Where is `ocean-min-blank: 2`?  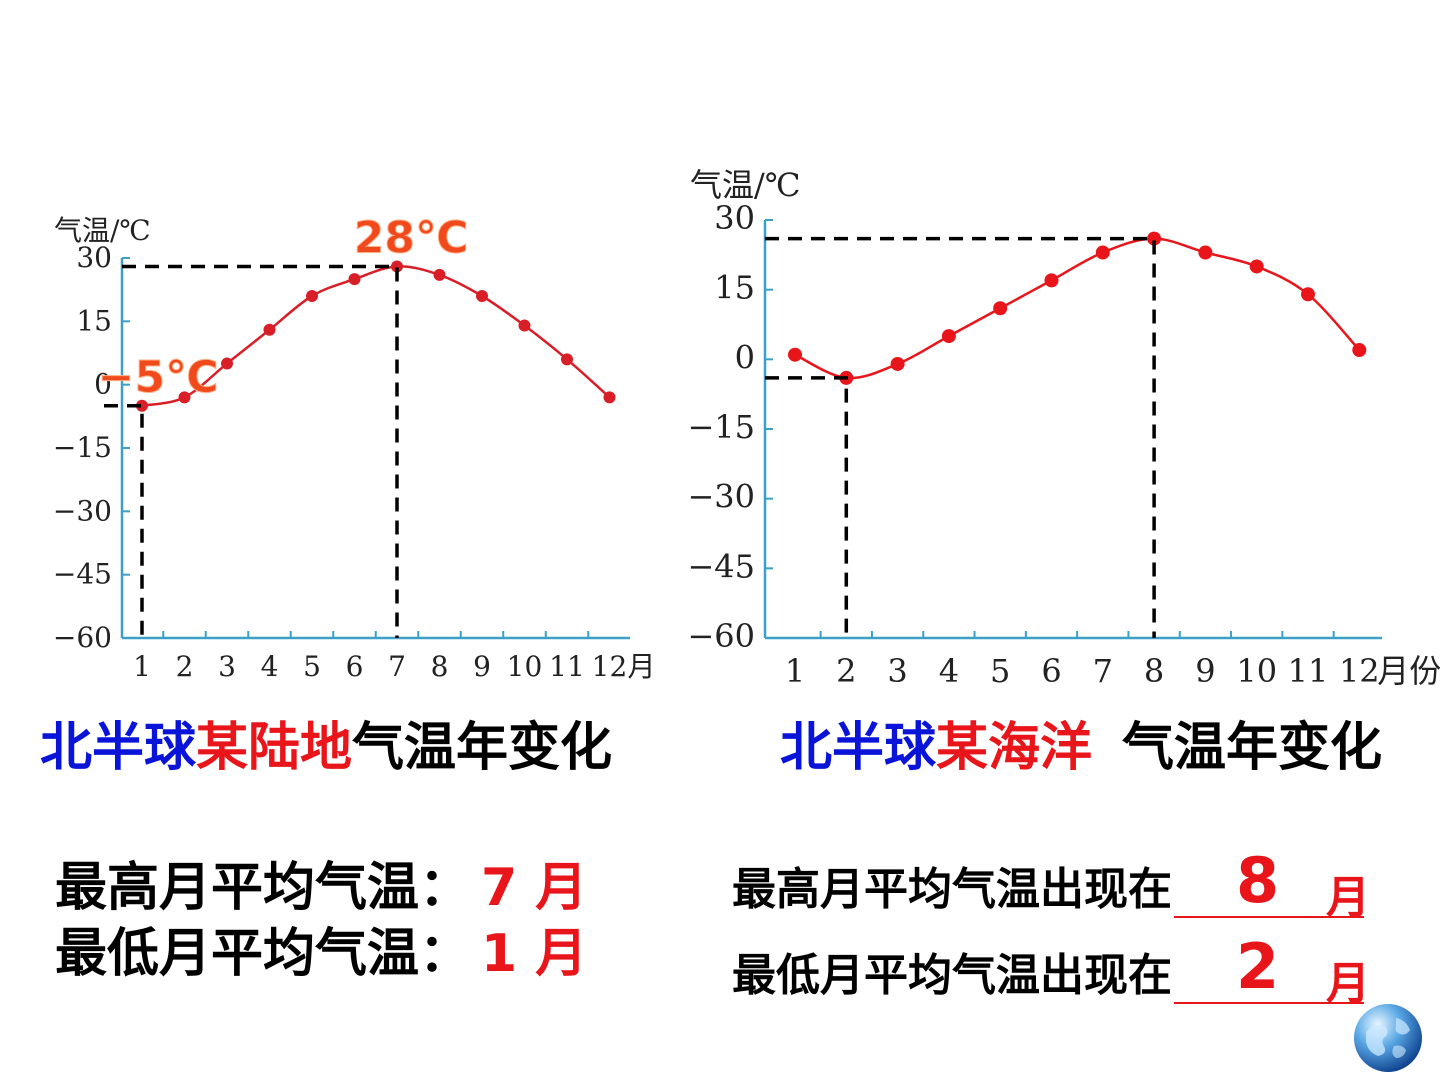
ocean-min-blank: 2 is located at coordinates (1269, 970).